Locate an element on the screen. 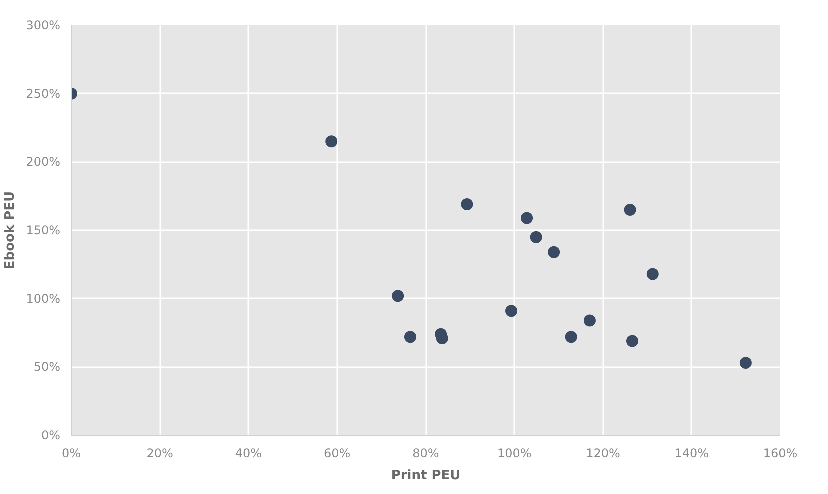 The height and width of the screenshot is (494, 828). x-tick-label: 80% is located at coordinates (426, 453).